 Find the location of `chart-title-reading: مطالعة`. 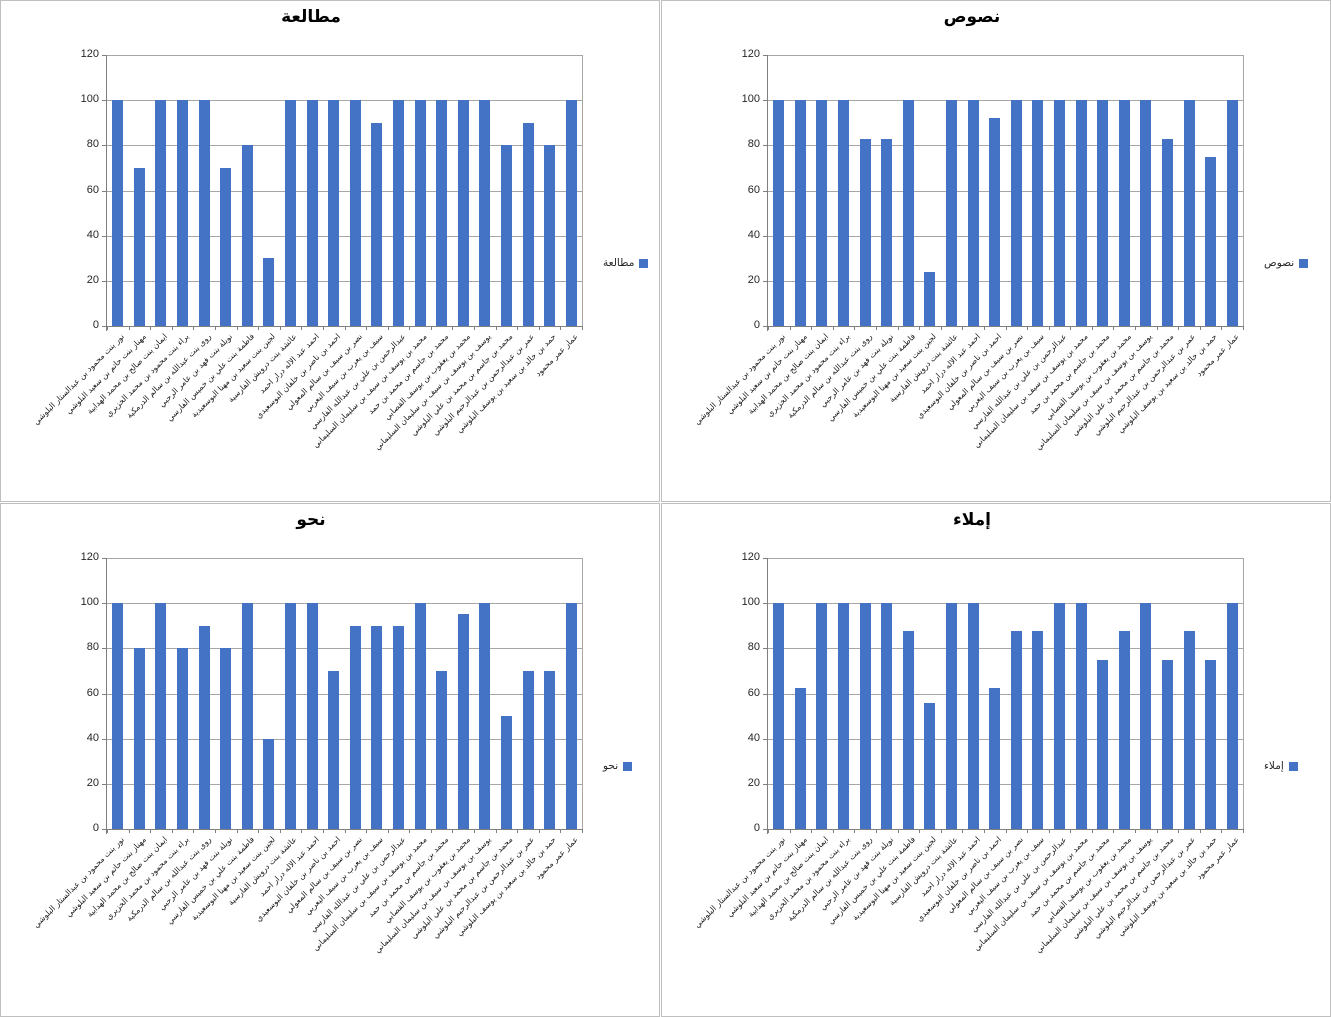

chart-title-reading: مطالعة is located at coordinates (311, 17).